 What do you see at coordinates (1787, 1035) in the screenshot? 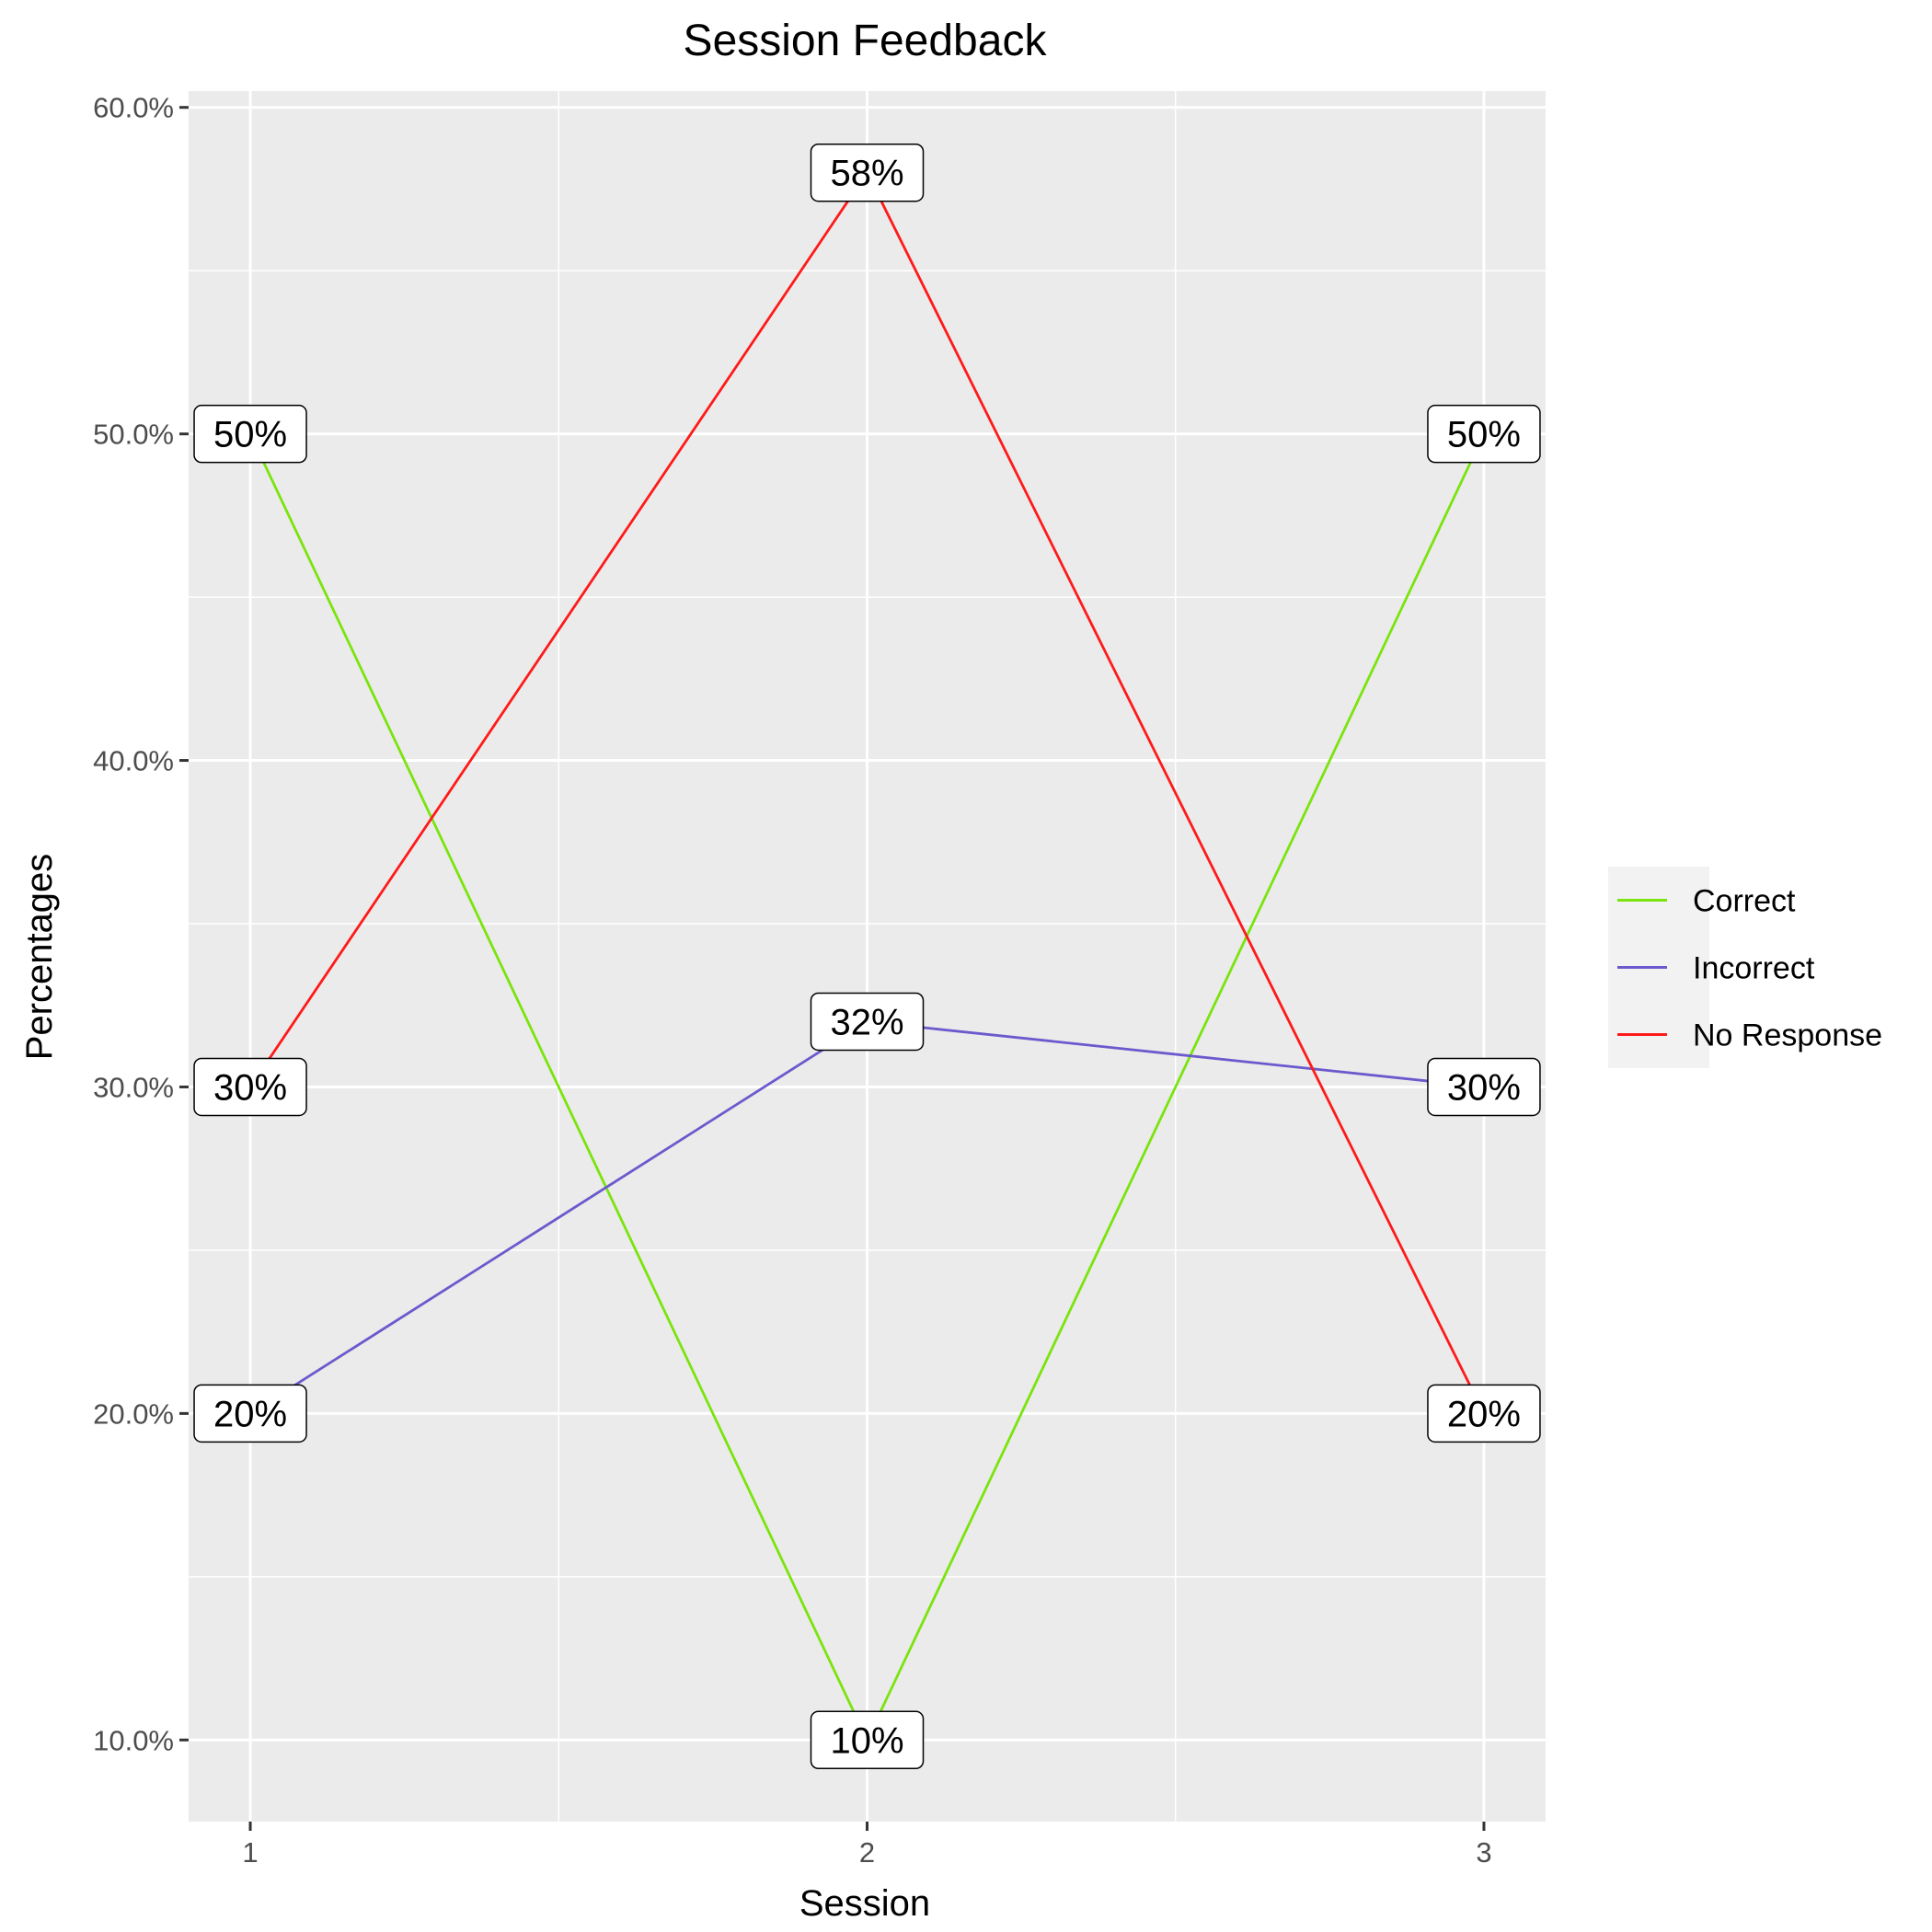
I see `legend-label: No Response` at bounding box center [1787, 1035].